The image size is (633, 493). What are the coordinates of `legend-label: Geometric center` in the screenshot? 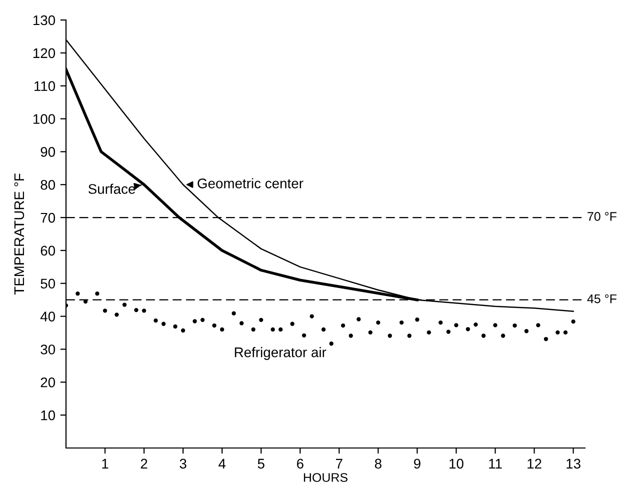 It's located at (251, 183).